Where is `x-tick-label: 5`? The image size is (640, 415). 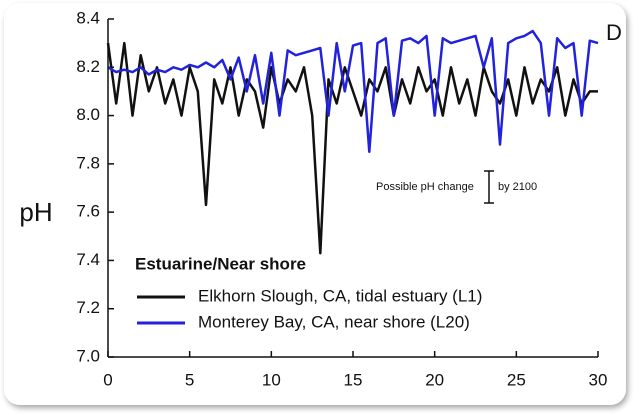
x-tick-label: 5 is located at coordinates (189, 379).